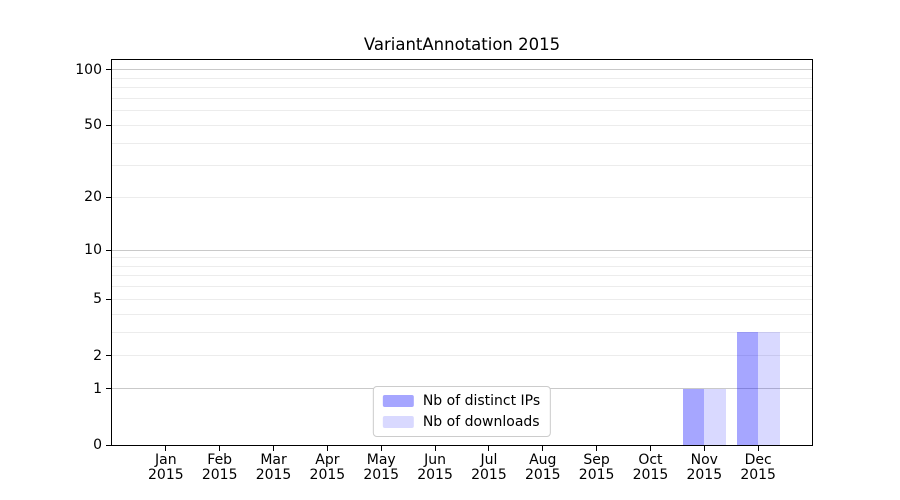 The height and width of the screenshot is (500, 900). Describe the element at coordinates (462, 44) in the screenshot. I see `chart-title: VariantAnnotation 2015` at that location.